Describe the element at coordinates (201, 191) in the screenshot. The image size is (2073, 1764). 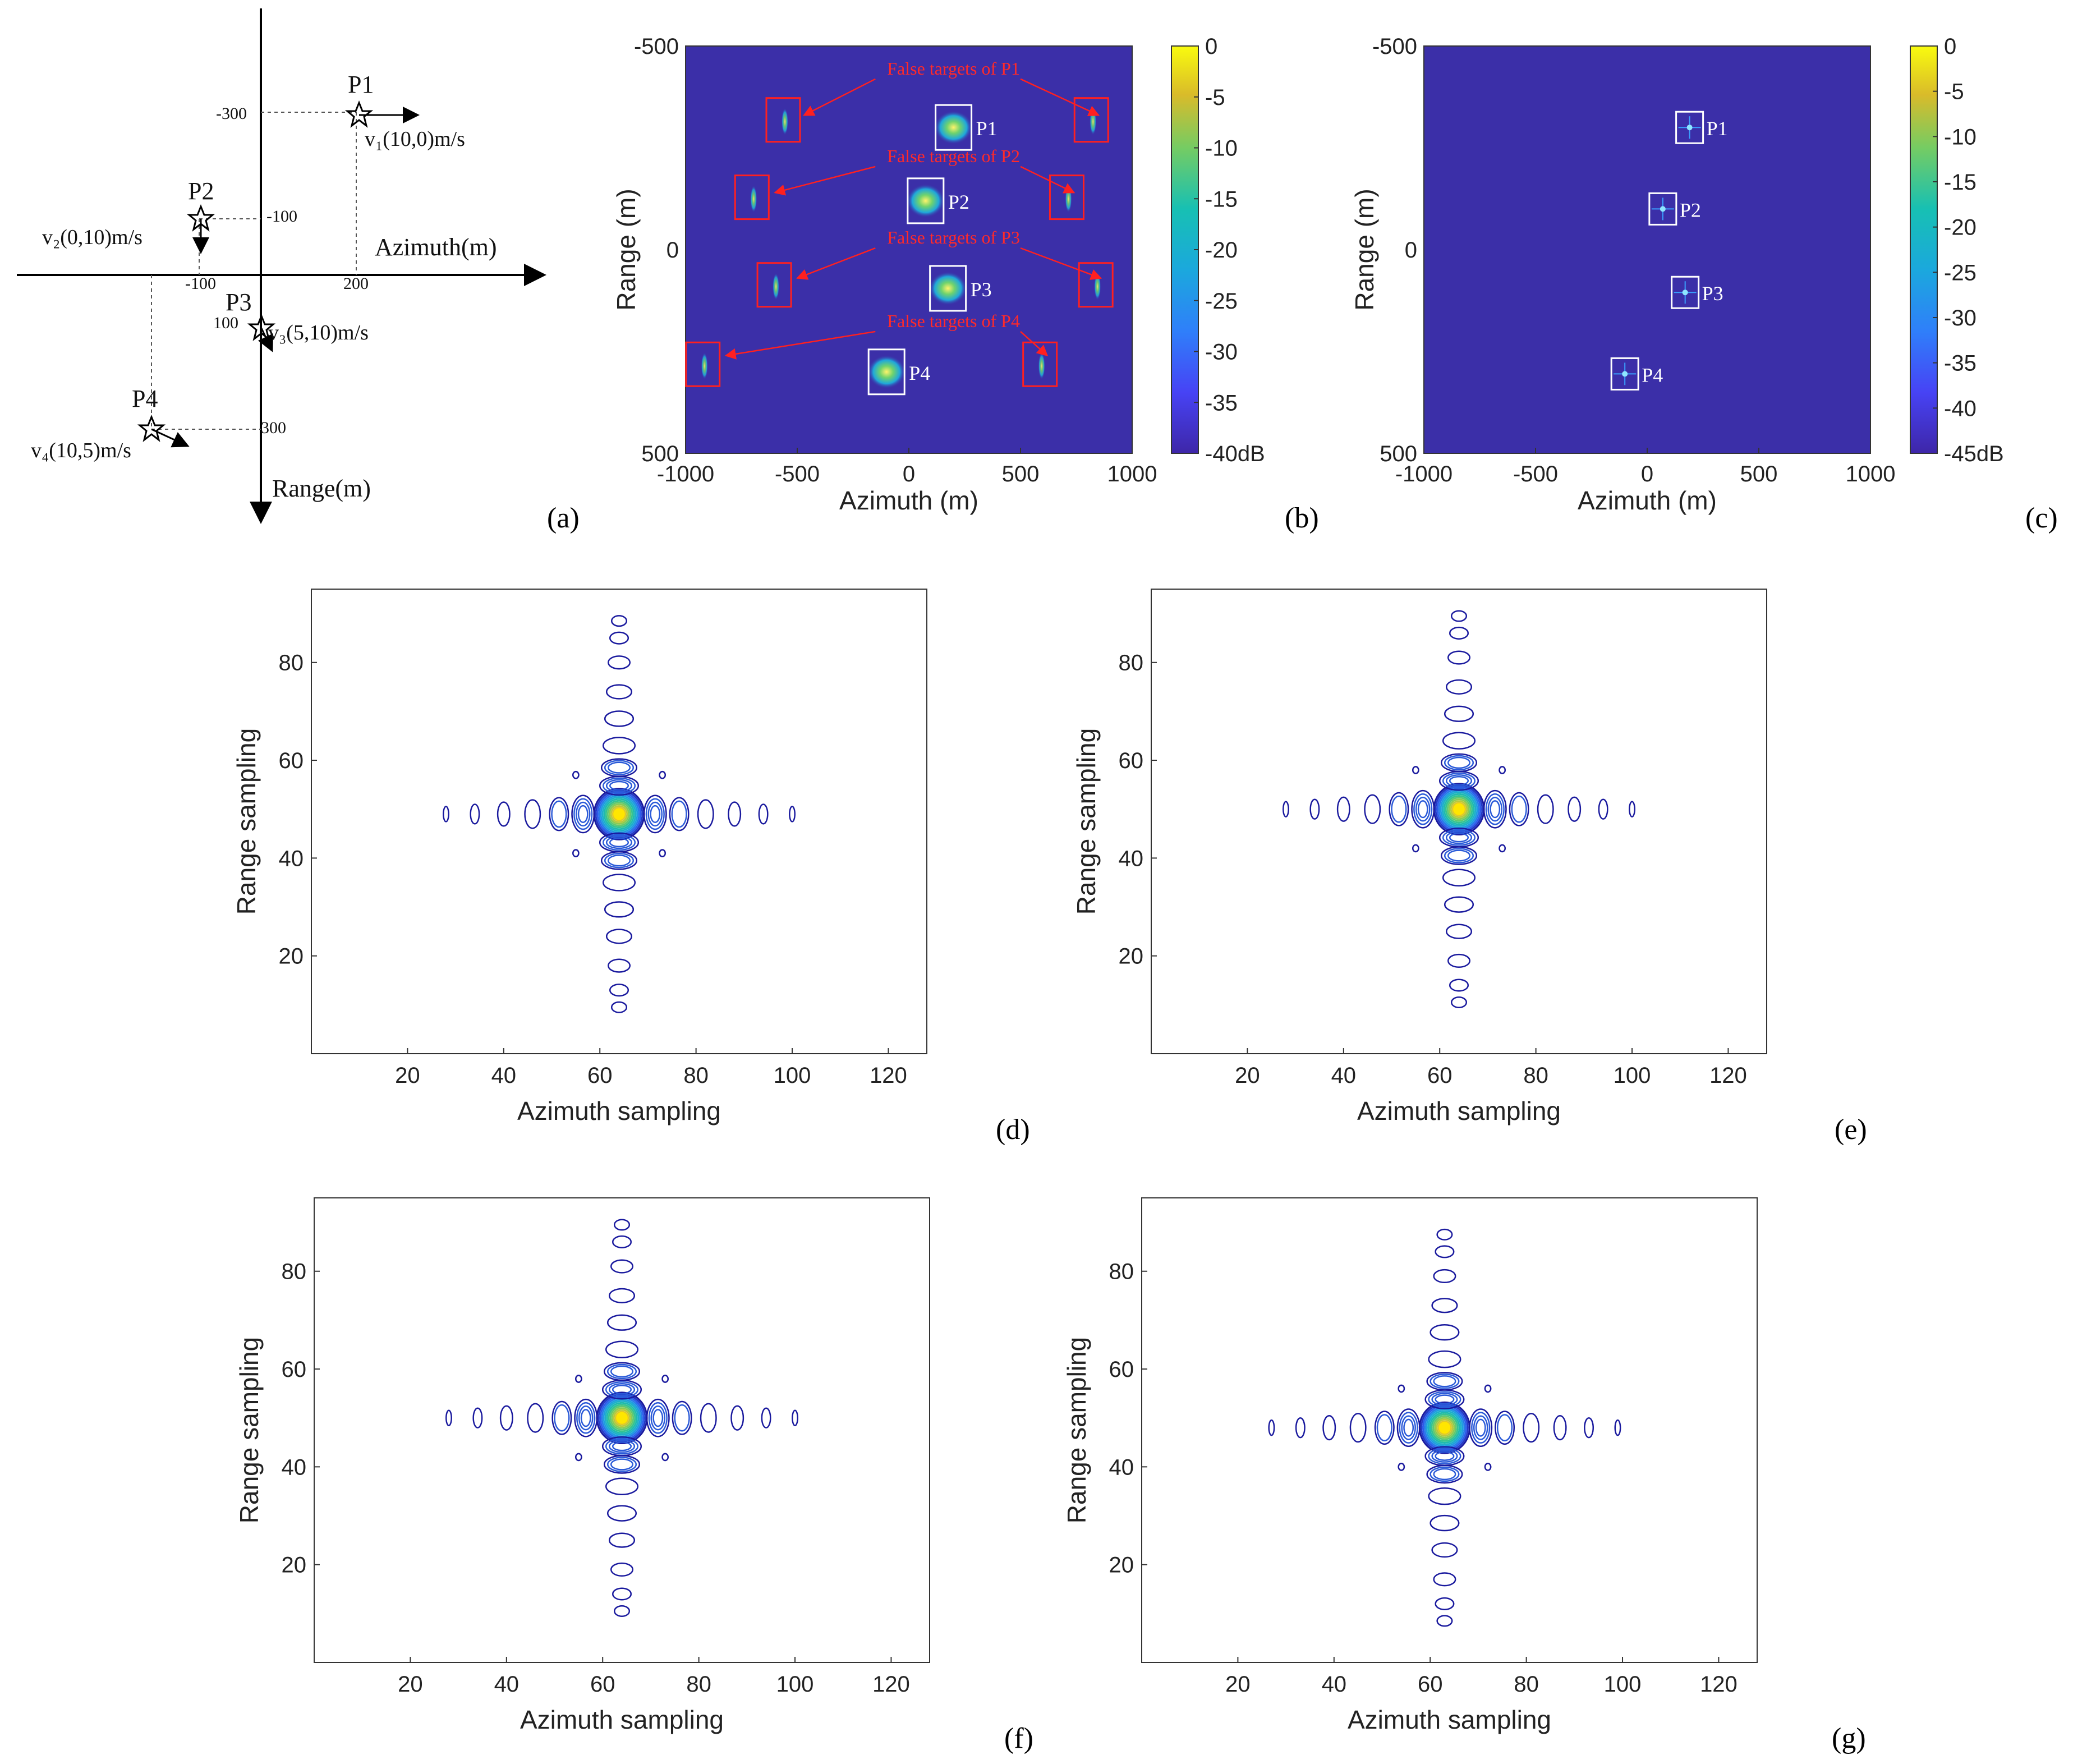
I see `target-label: P2` at that location.